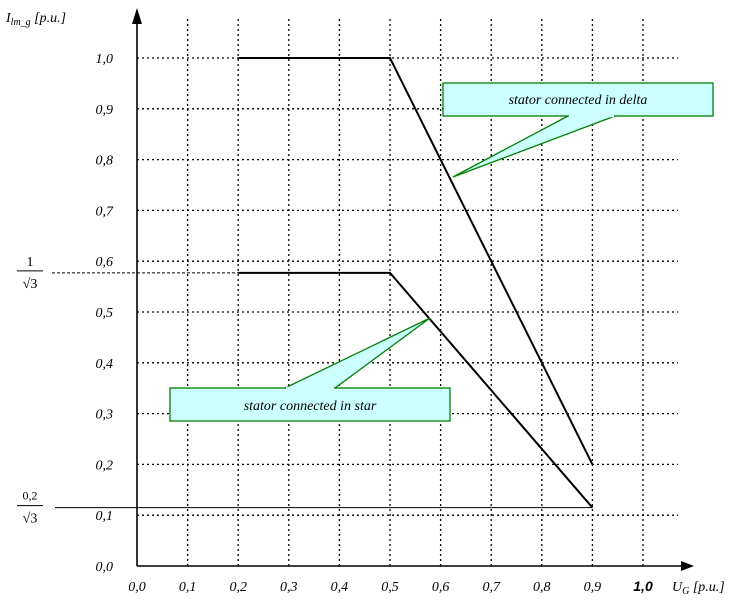 The width and height of the screenshot is (735, 600). I want to click on callout-delta: stator connected in delta, so click(578, 130).